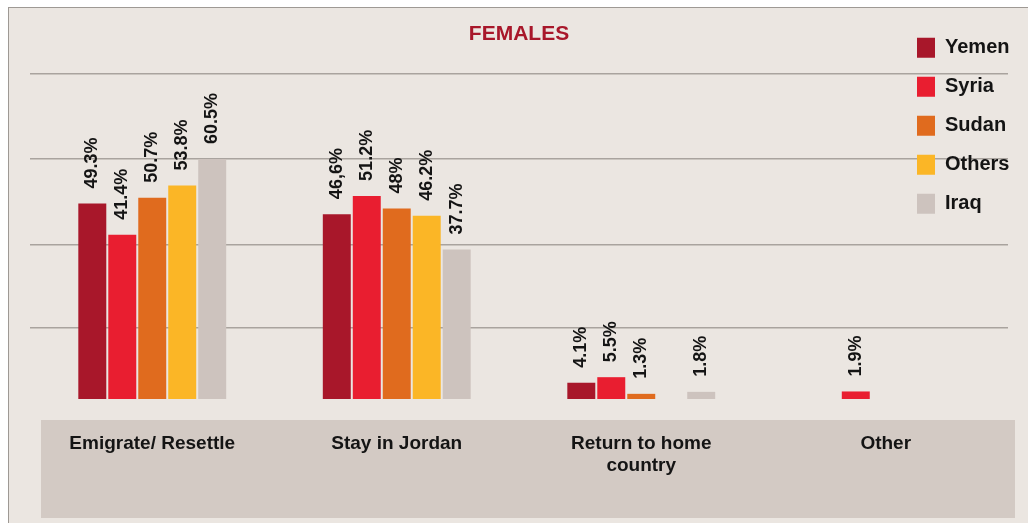 This screenshot has height=525, width=1030. Describe the element at coordinates (976, 124) in the screenshot. I see `legend-label: Sudan` at that location.